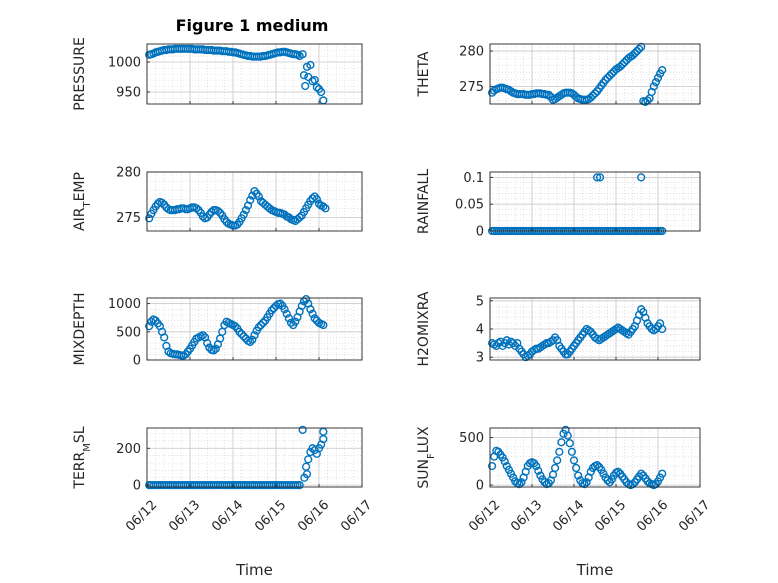 This screenshot has width=778, height=583. I want to click on ytick-label-1-1: 280, so click(471, 52).